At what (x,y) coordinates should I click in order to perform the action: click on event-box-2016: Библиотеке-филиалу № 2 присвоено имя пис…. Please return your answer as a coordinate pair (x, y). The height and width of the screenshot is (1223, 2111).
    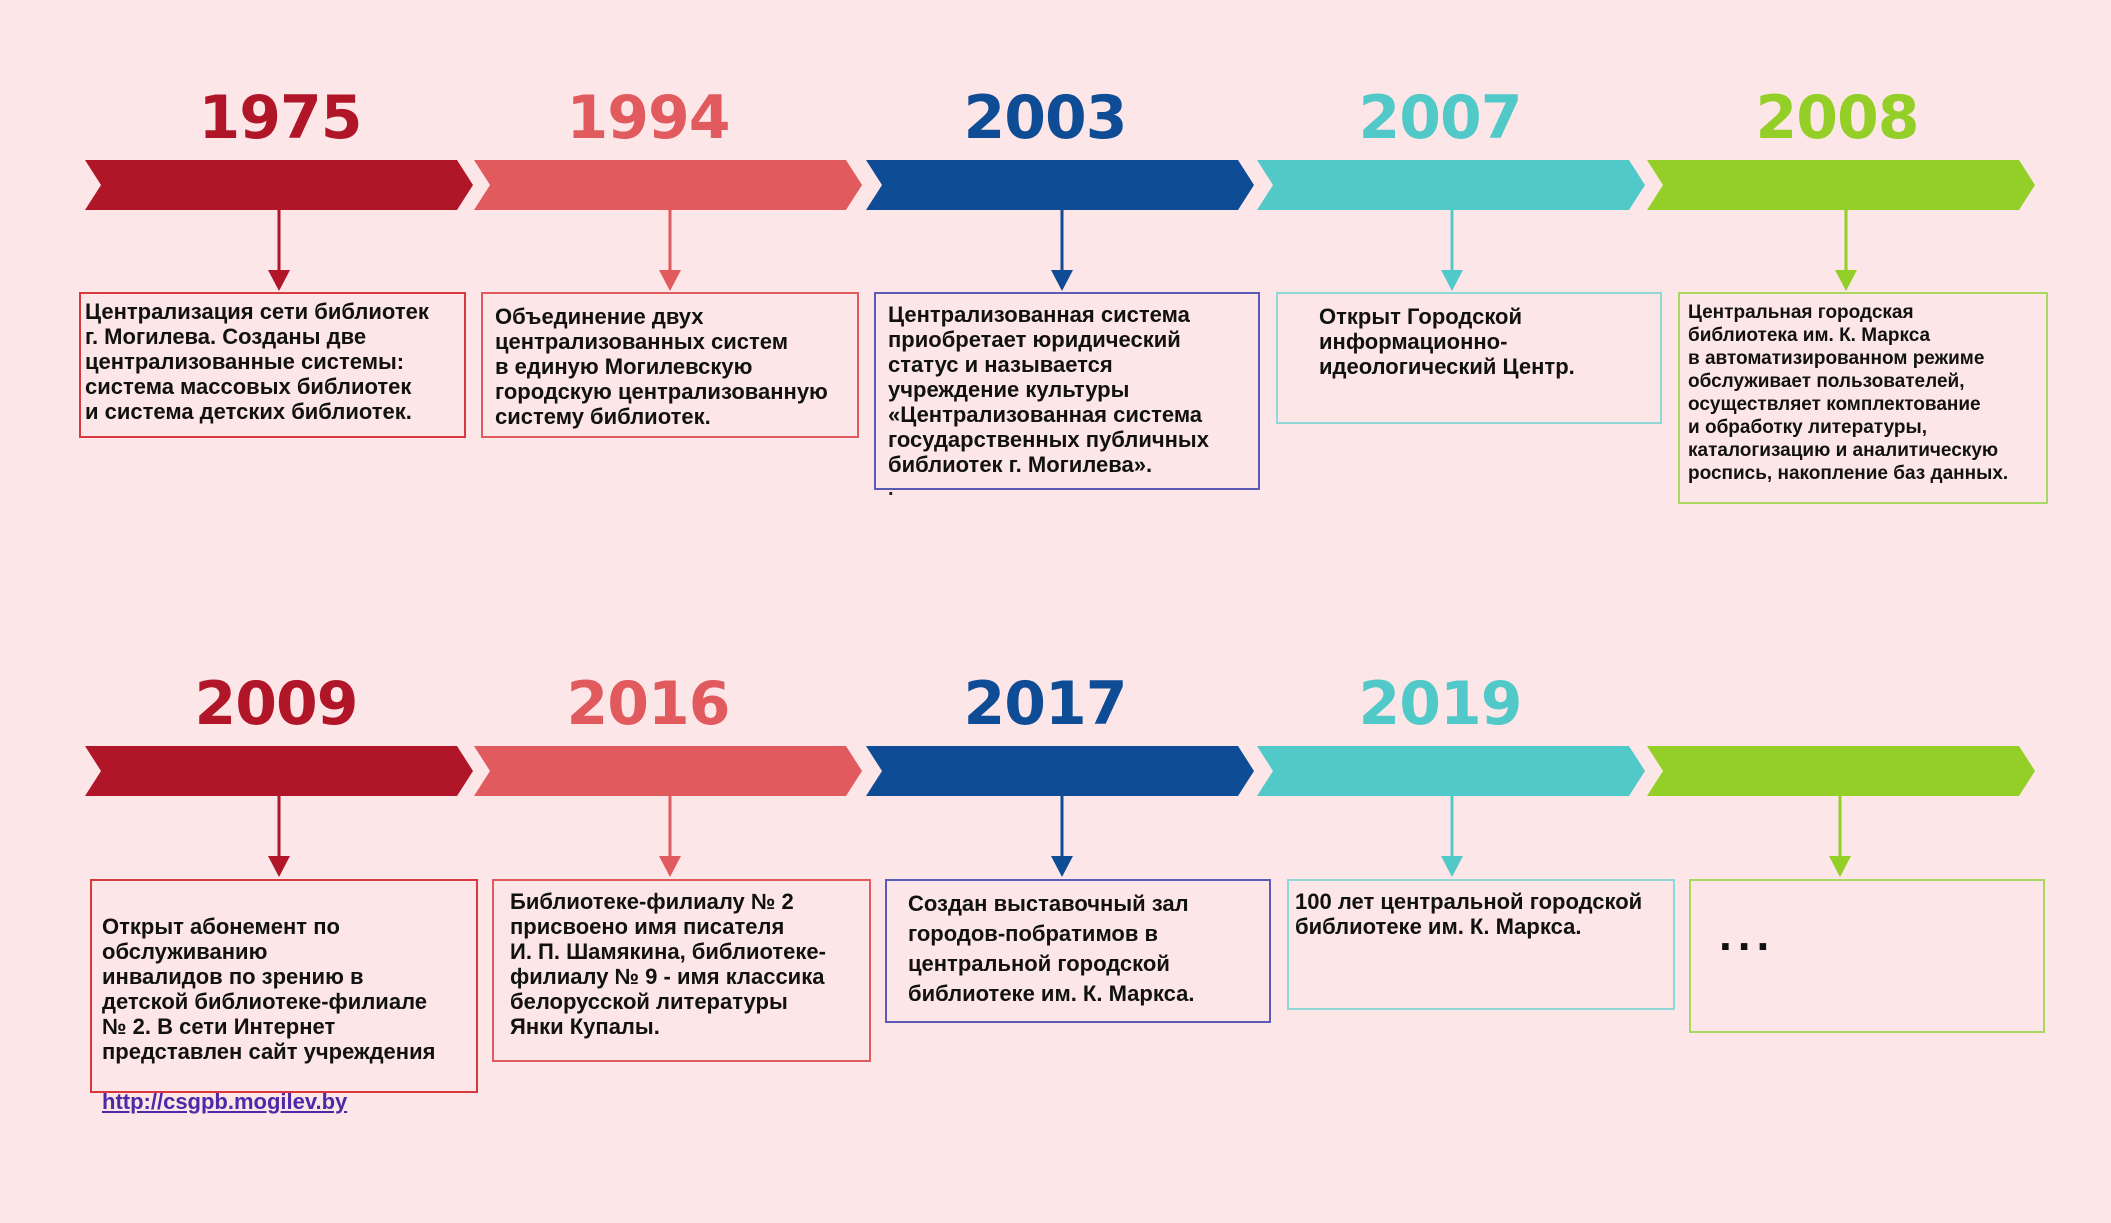
    Looking at the image, I should click on (681, 970).